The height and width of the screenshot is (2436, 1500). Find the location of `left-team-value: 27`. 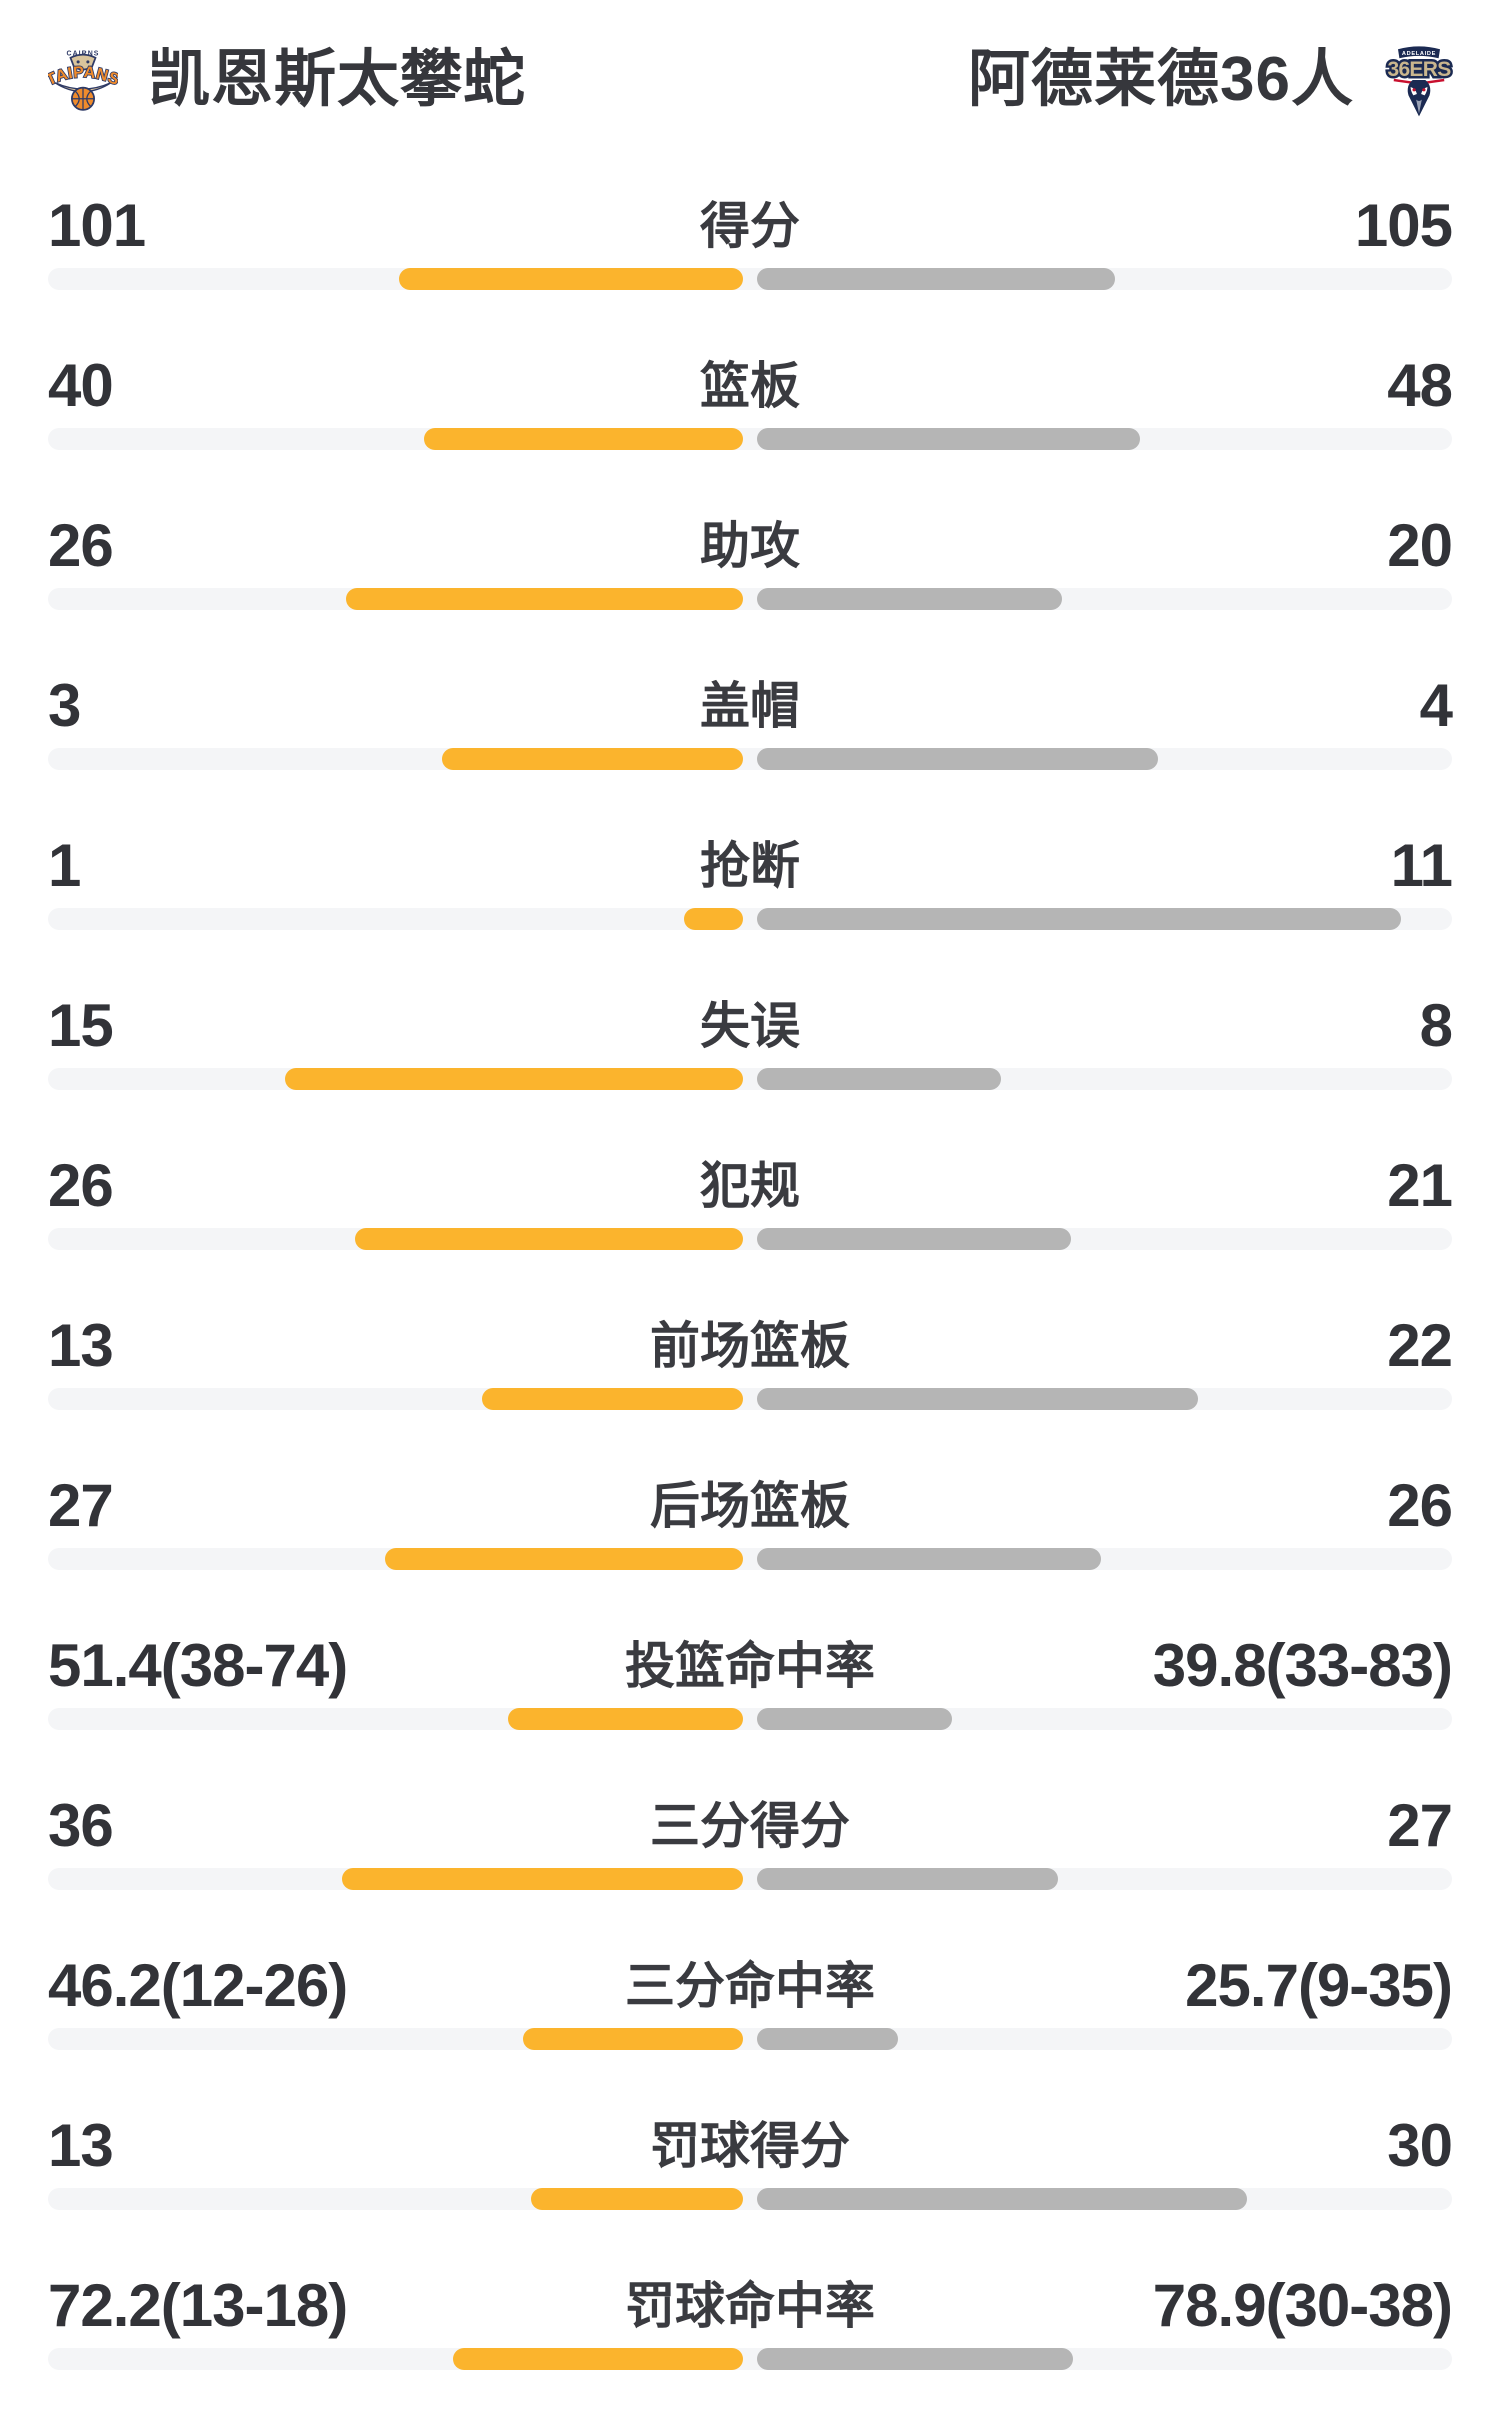

left-team-value: 27 is located at coordinates (81, 1505).